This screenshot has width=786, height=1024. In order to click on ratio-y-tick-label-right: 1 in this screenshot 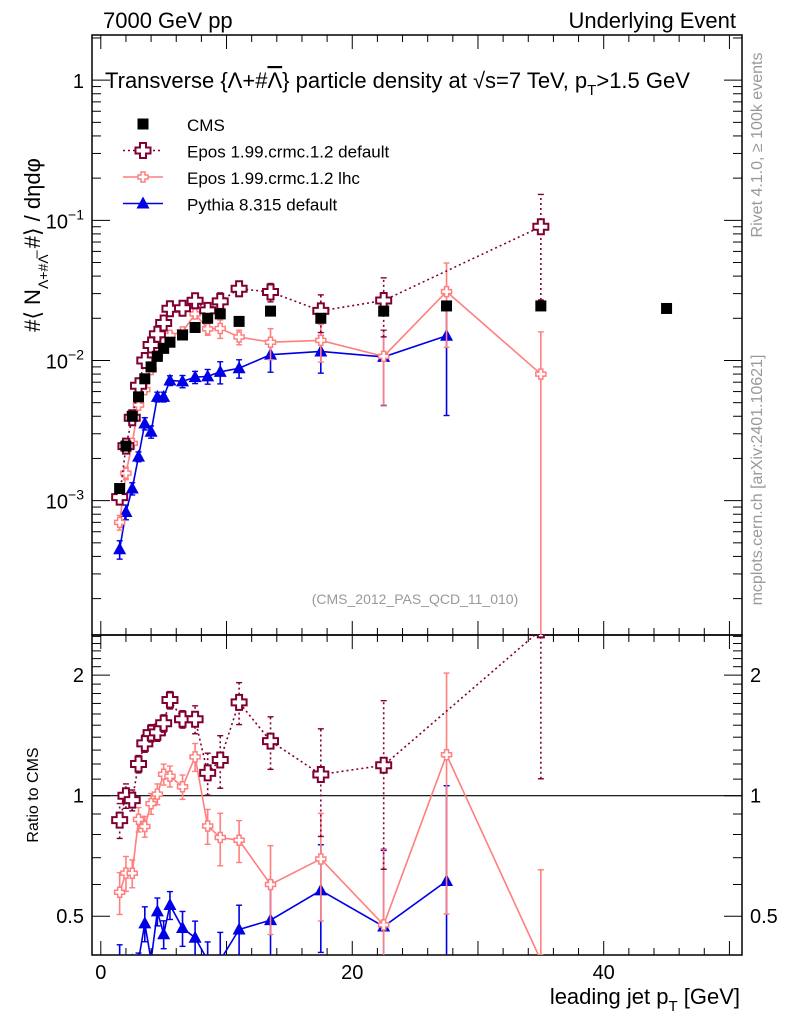, I will do `click(755, 797)`.